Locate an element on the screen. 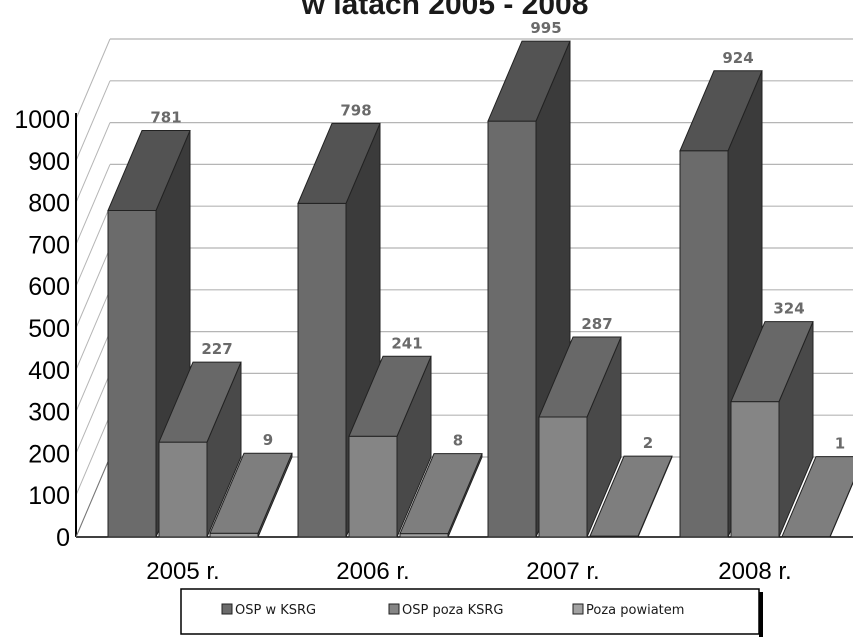 Image resolution: width=853 pixels, height=641 pixels. legend-label: Poza powiatem is located at coordinates (635, 610).